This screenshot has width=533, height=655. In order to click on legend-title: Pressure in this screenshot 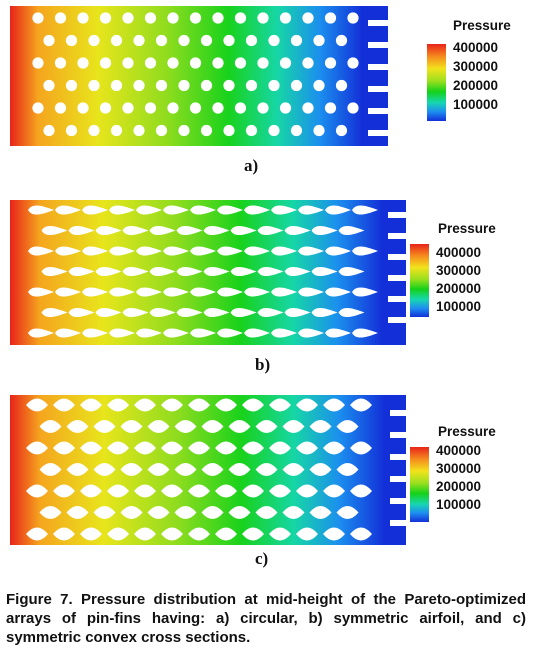, I will do `click(467, 431)`.